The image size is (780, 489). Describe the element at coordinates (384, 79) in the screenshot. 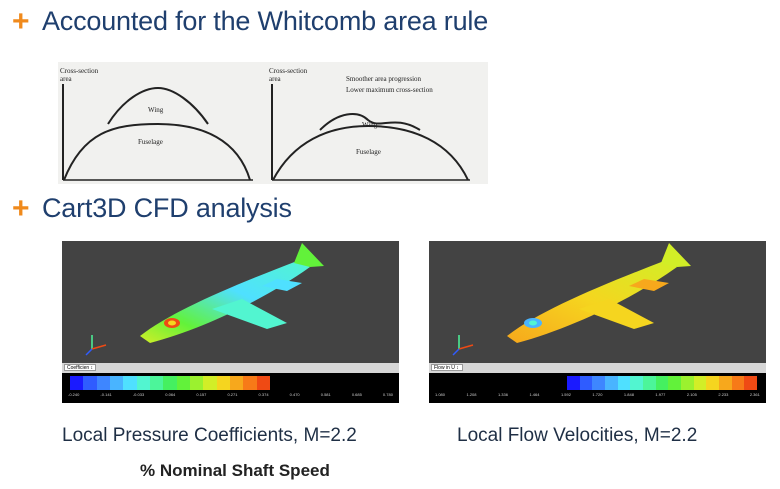

I see `right-note-1: Smoother area progression` at that location.